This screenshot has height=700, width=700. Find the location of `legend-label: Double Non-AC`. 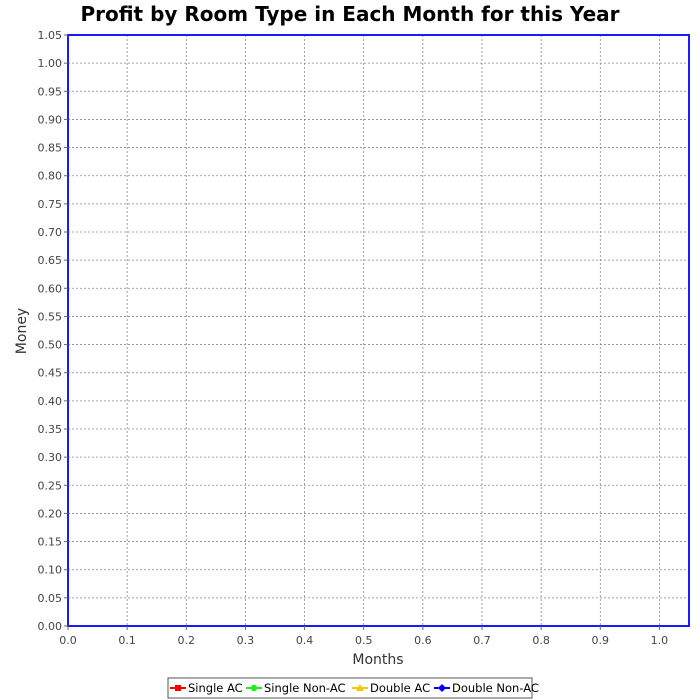

legend-label: Double Non-AC is located at coordinates (495, 688).